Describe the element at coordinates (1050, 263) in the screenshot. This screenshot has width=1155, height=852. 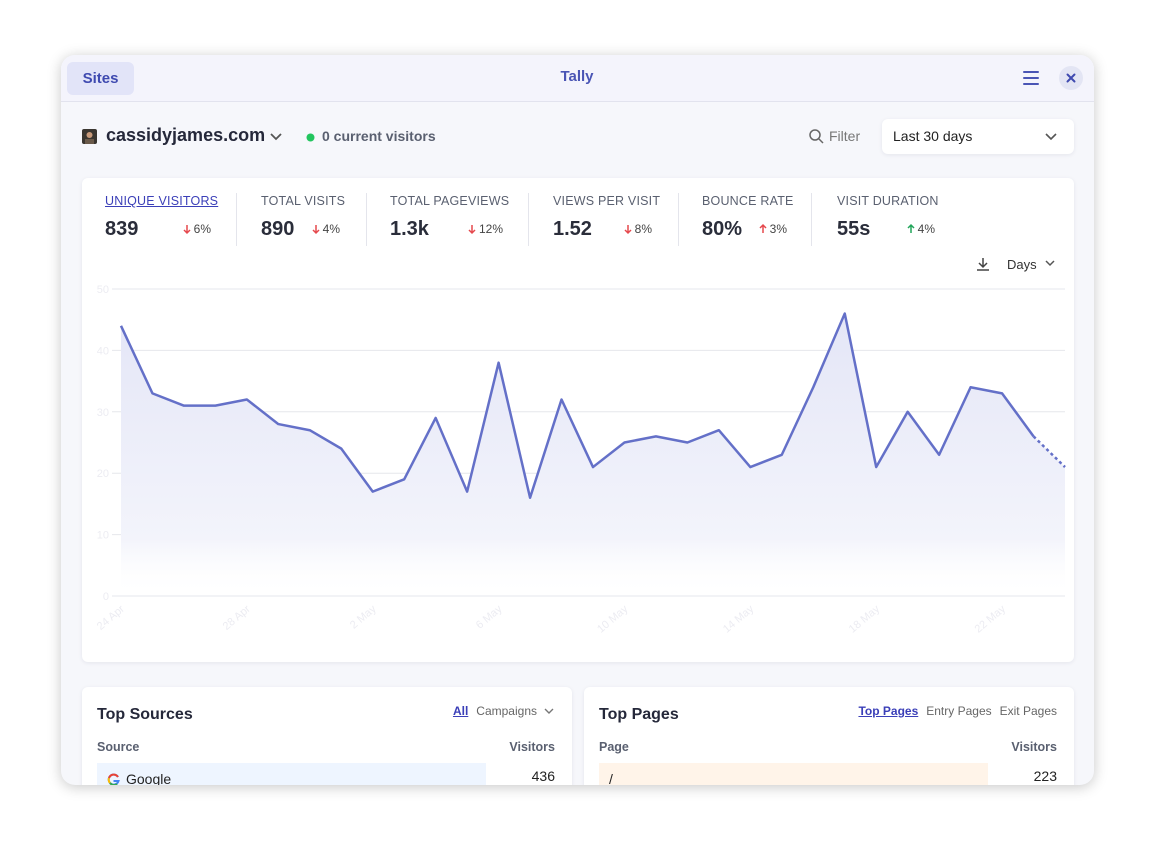
I see `interval-chevron` at that location.